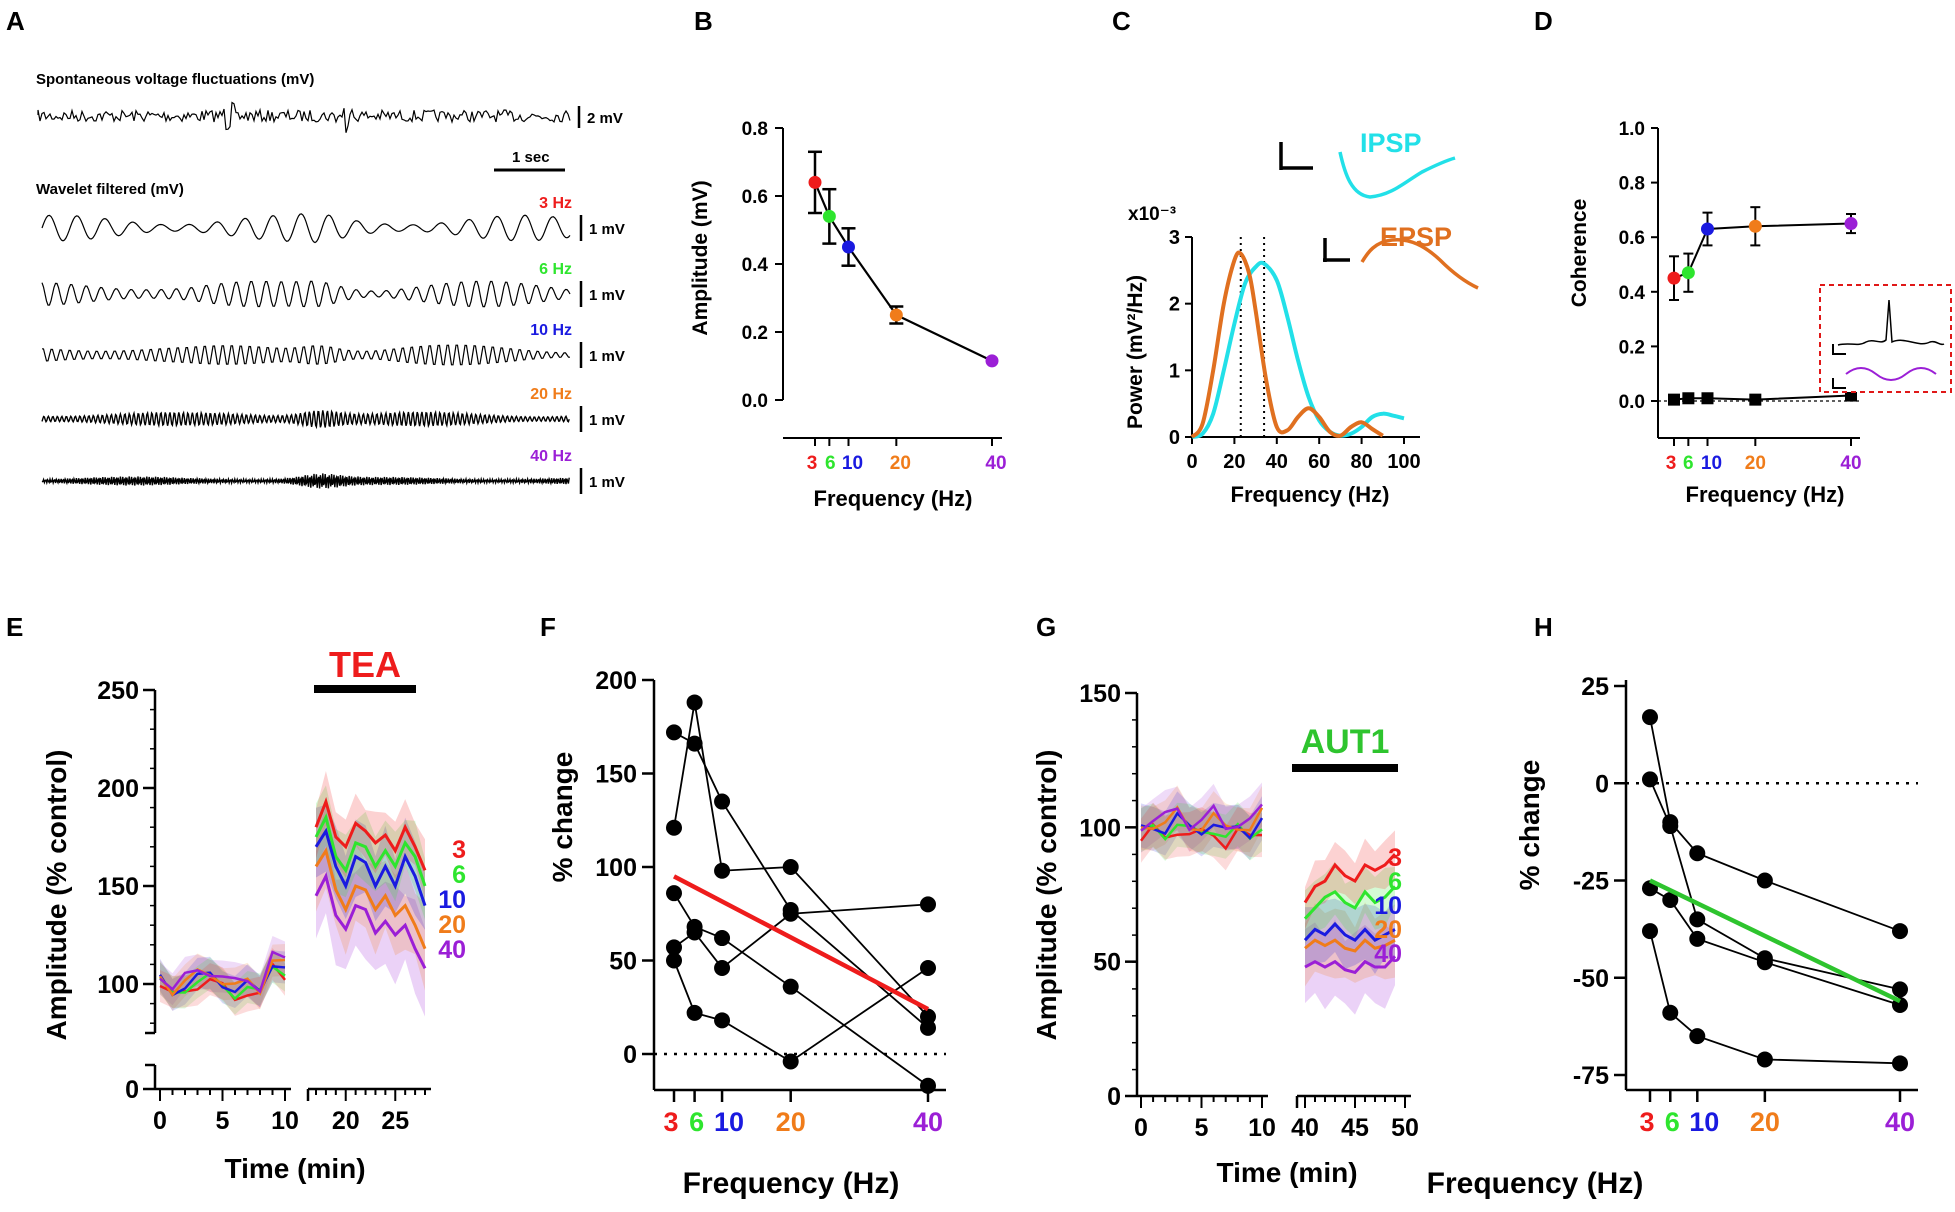 The height and width of the screenshot is (1212, 1955). I want to click on d-point-6hz, so click(1688, 273).